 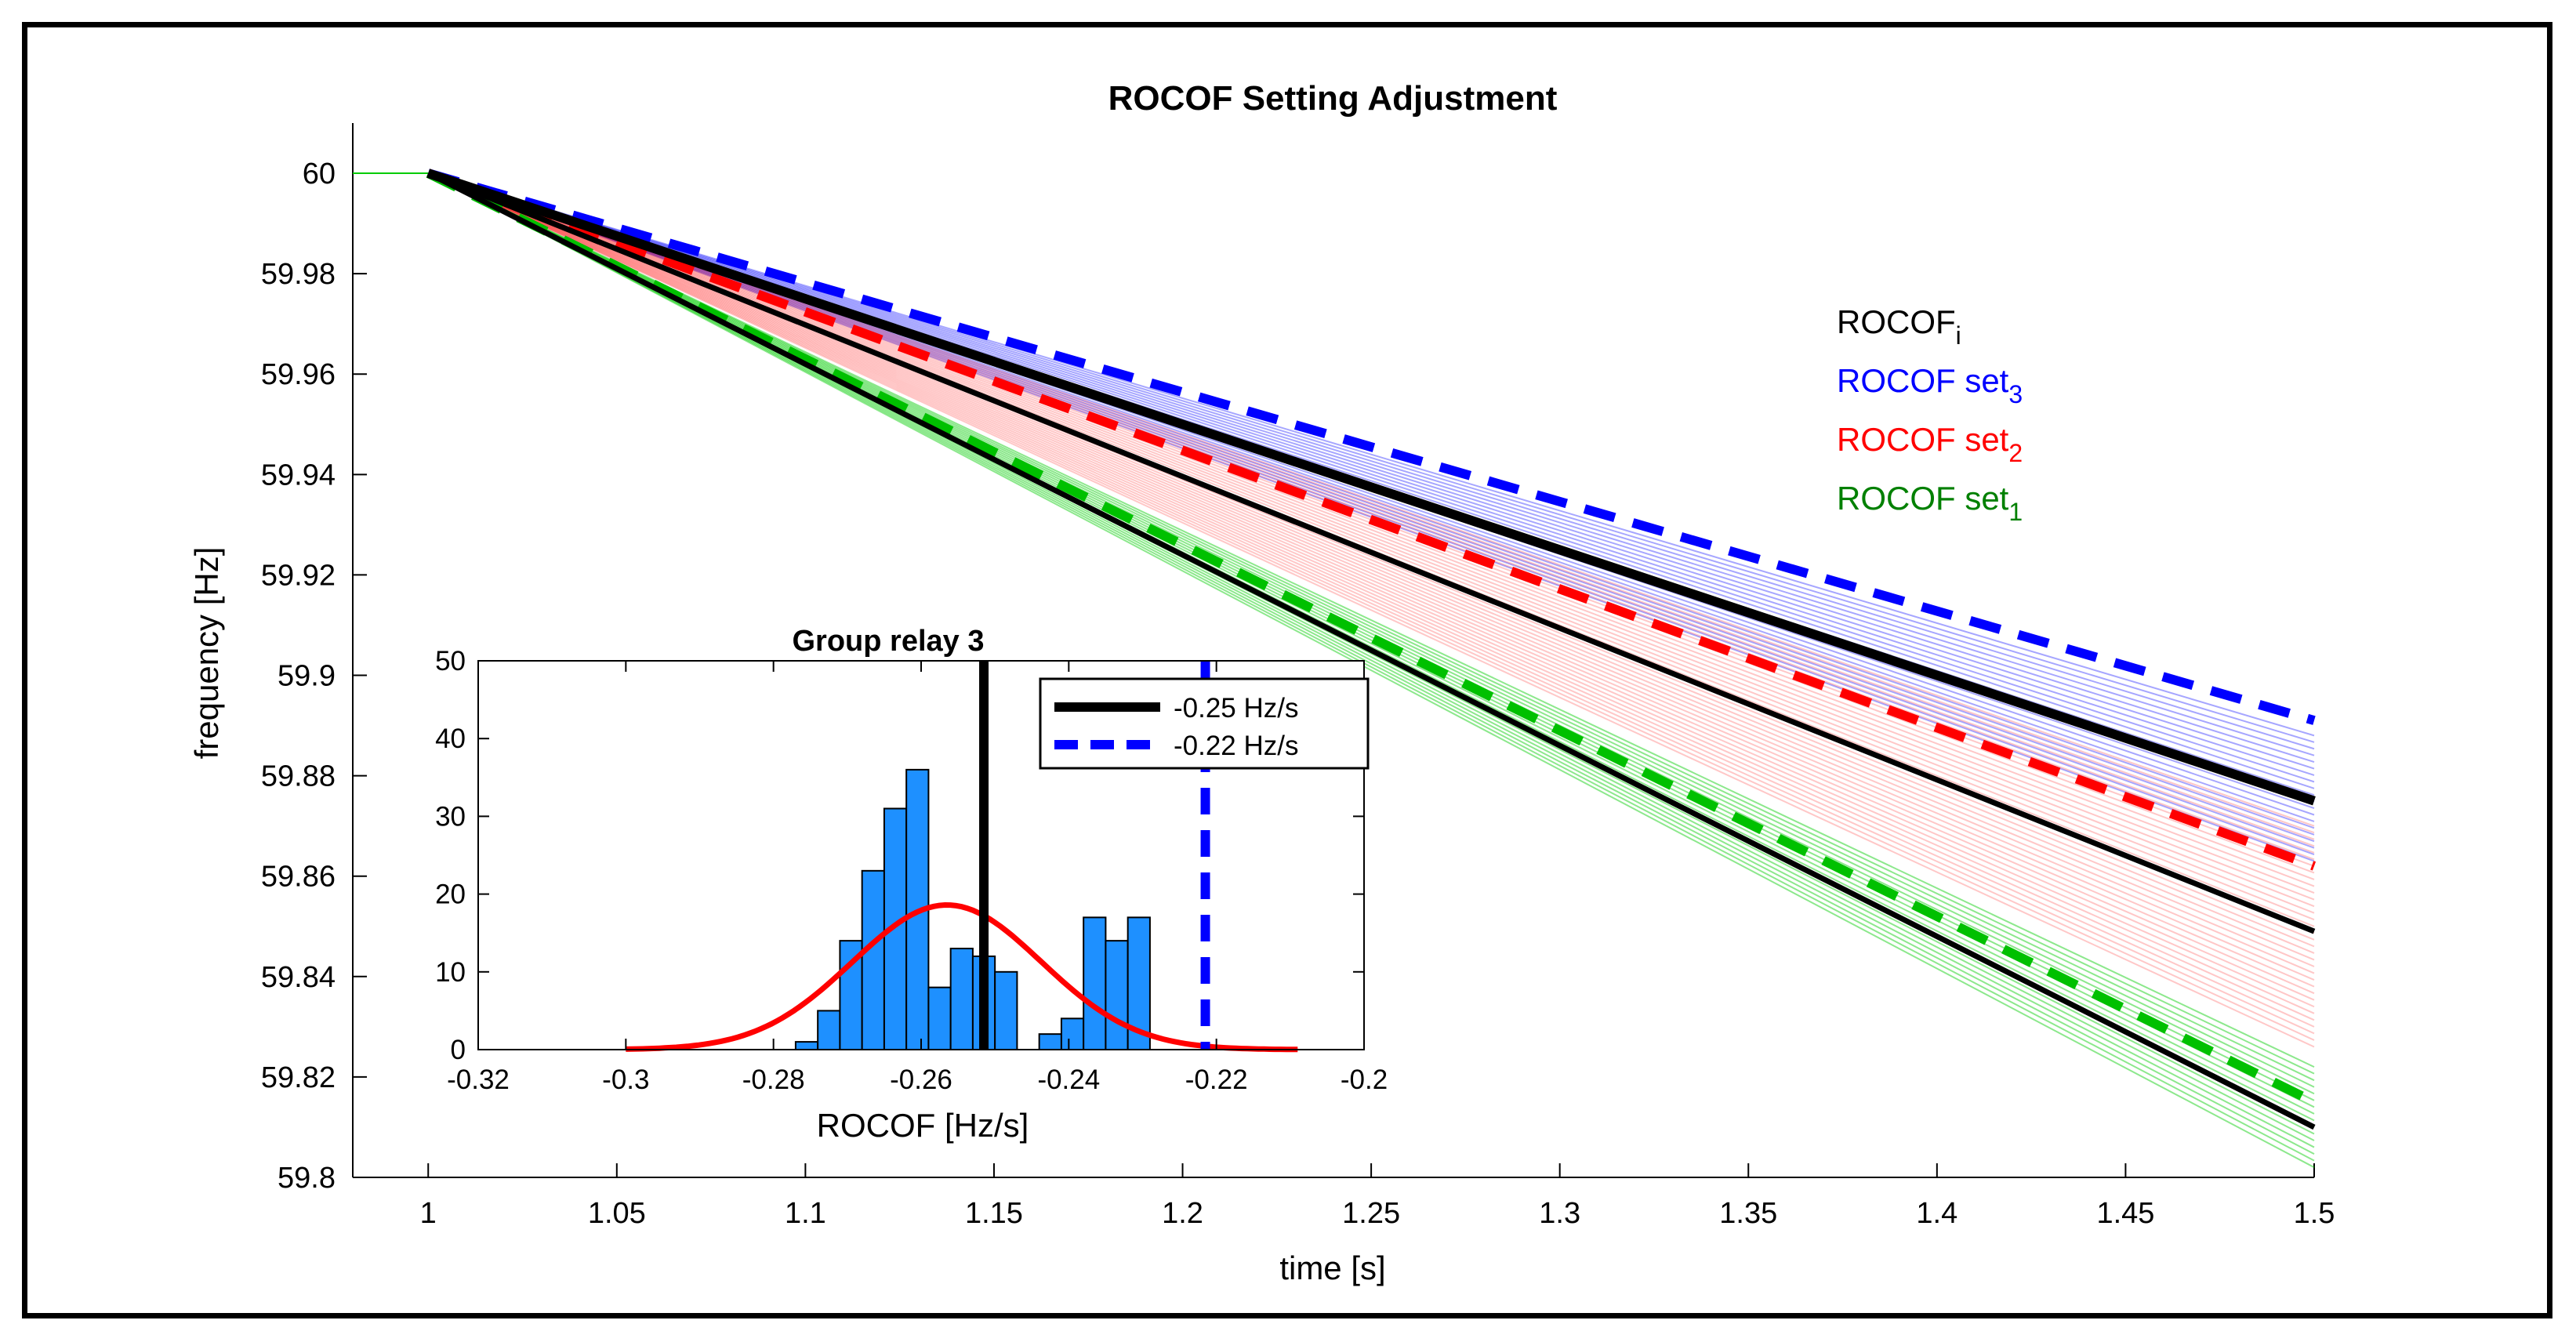 What do you see at coordinates (1923, 498) in the screenshot?
I see `legend-entry-rocof-set1-text: ROCOF set` at bounding box center [1923, 498].